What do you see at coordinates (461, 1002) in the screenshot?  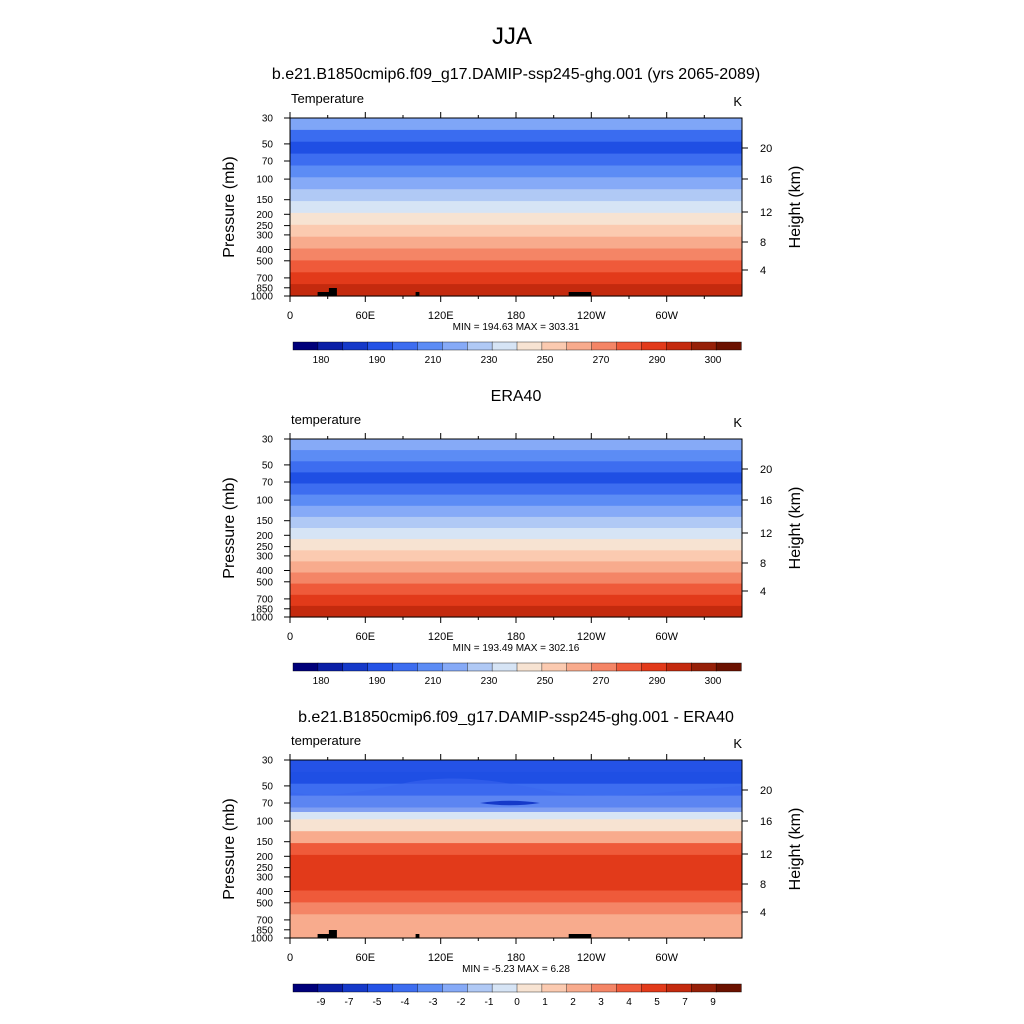 I see `colorbar-label: -2` at bounding box center [461, 1002].